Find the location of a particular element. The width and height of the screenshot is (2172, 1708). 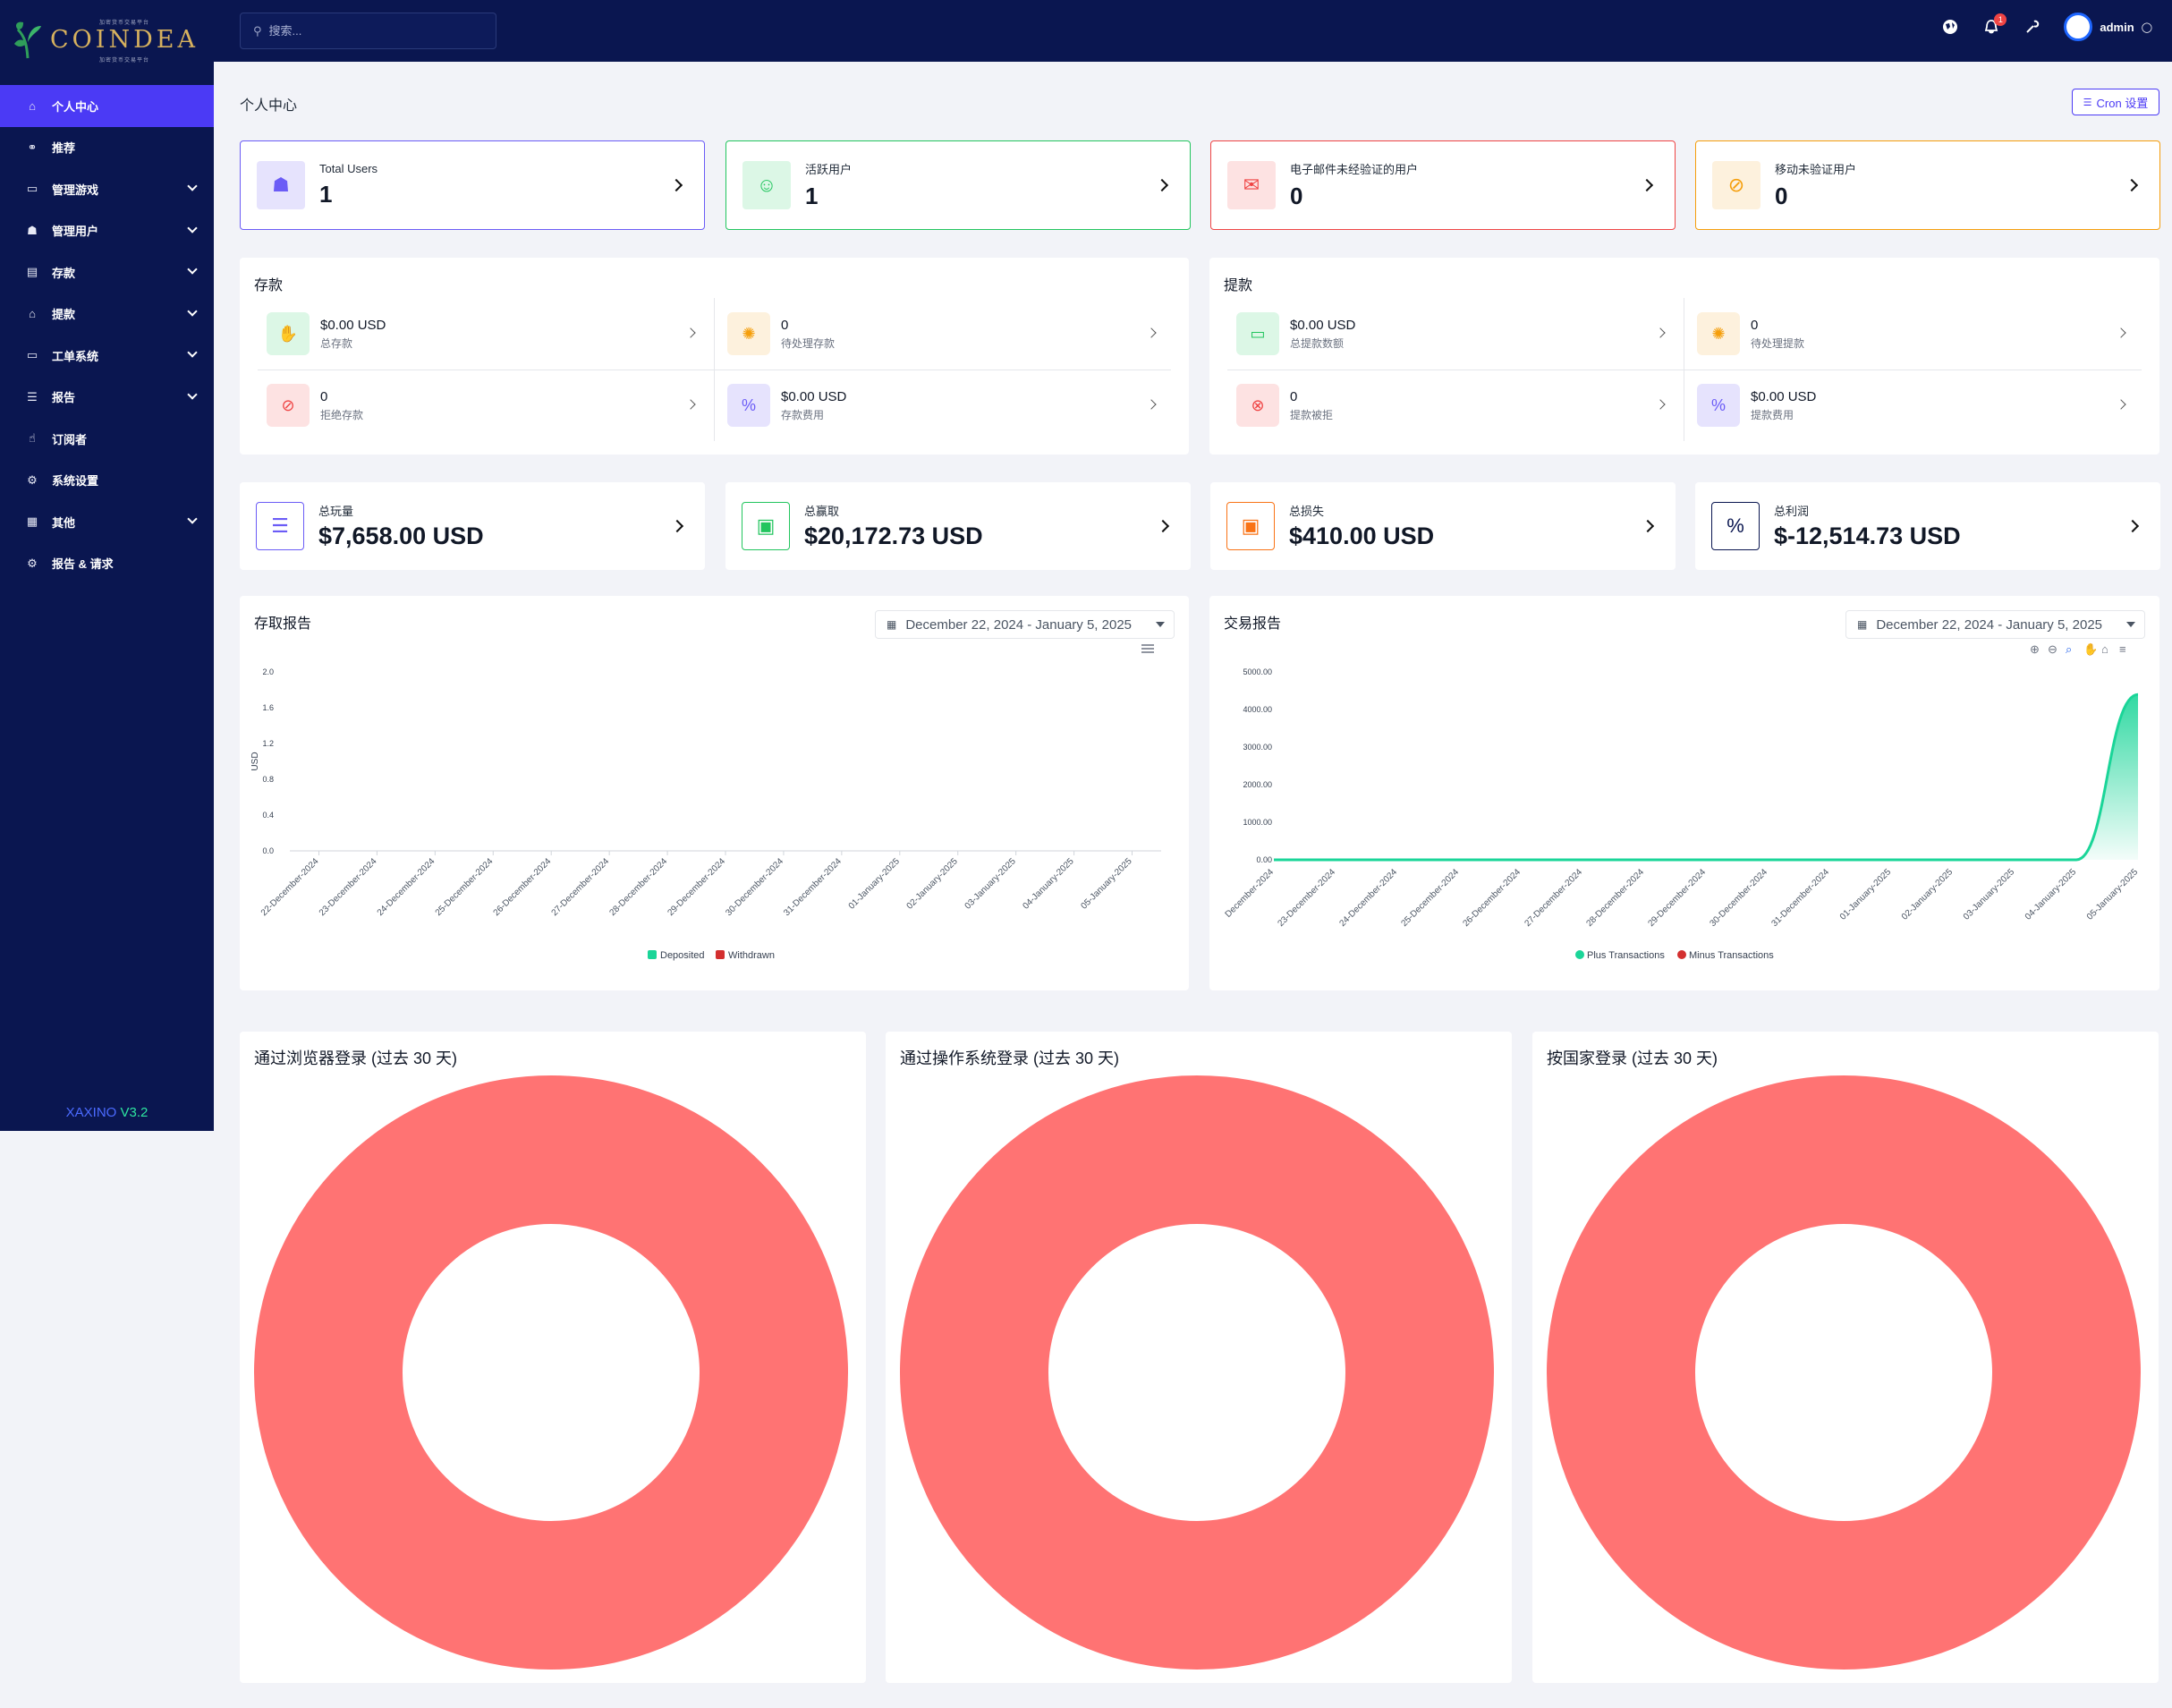

deposit-title: 存款 is located at coordinates (269, 285).